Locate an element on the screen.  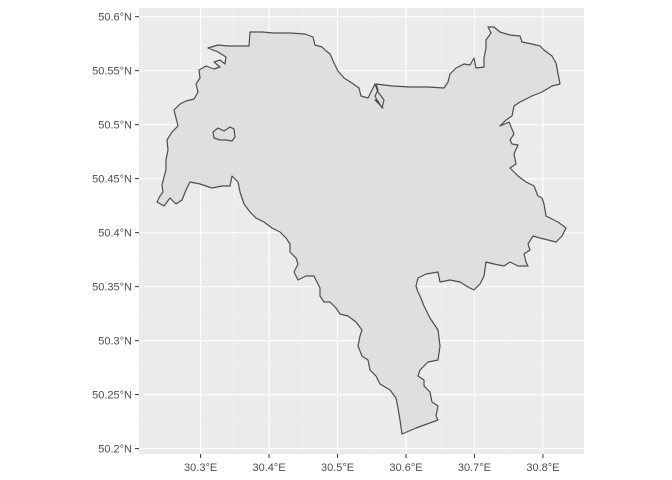
y-tick-label: 50.45°N is located at coordinates (112, 180).